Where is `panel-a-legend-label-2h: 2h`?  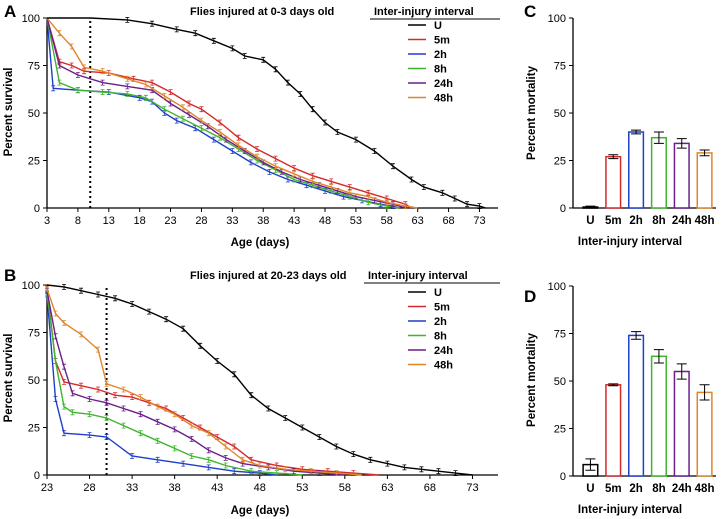 panel-a-legend-label-2h: 2h is located at coordinates (440, 55).